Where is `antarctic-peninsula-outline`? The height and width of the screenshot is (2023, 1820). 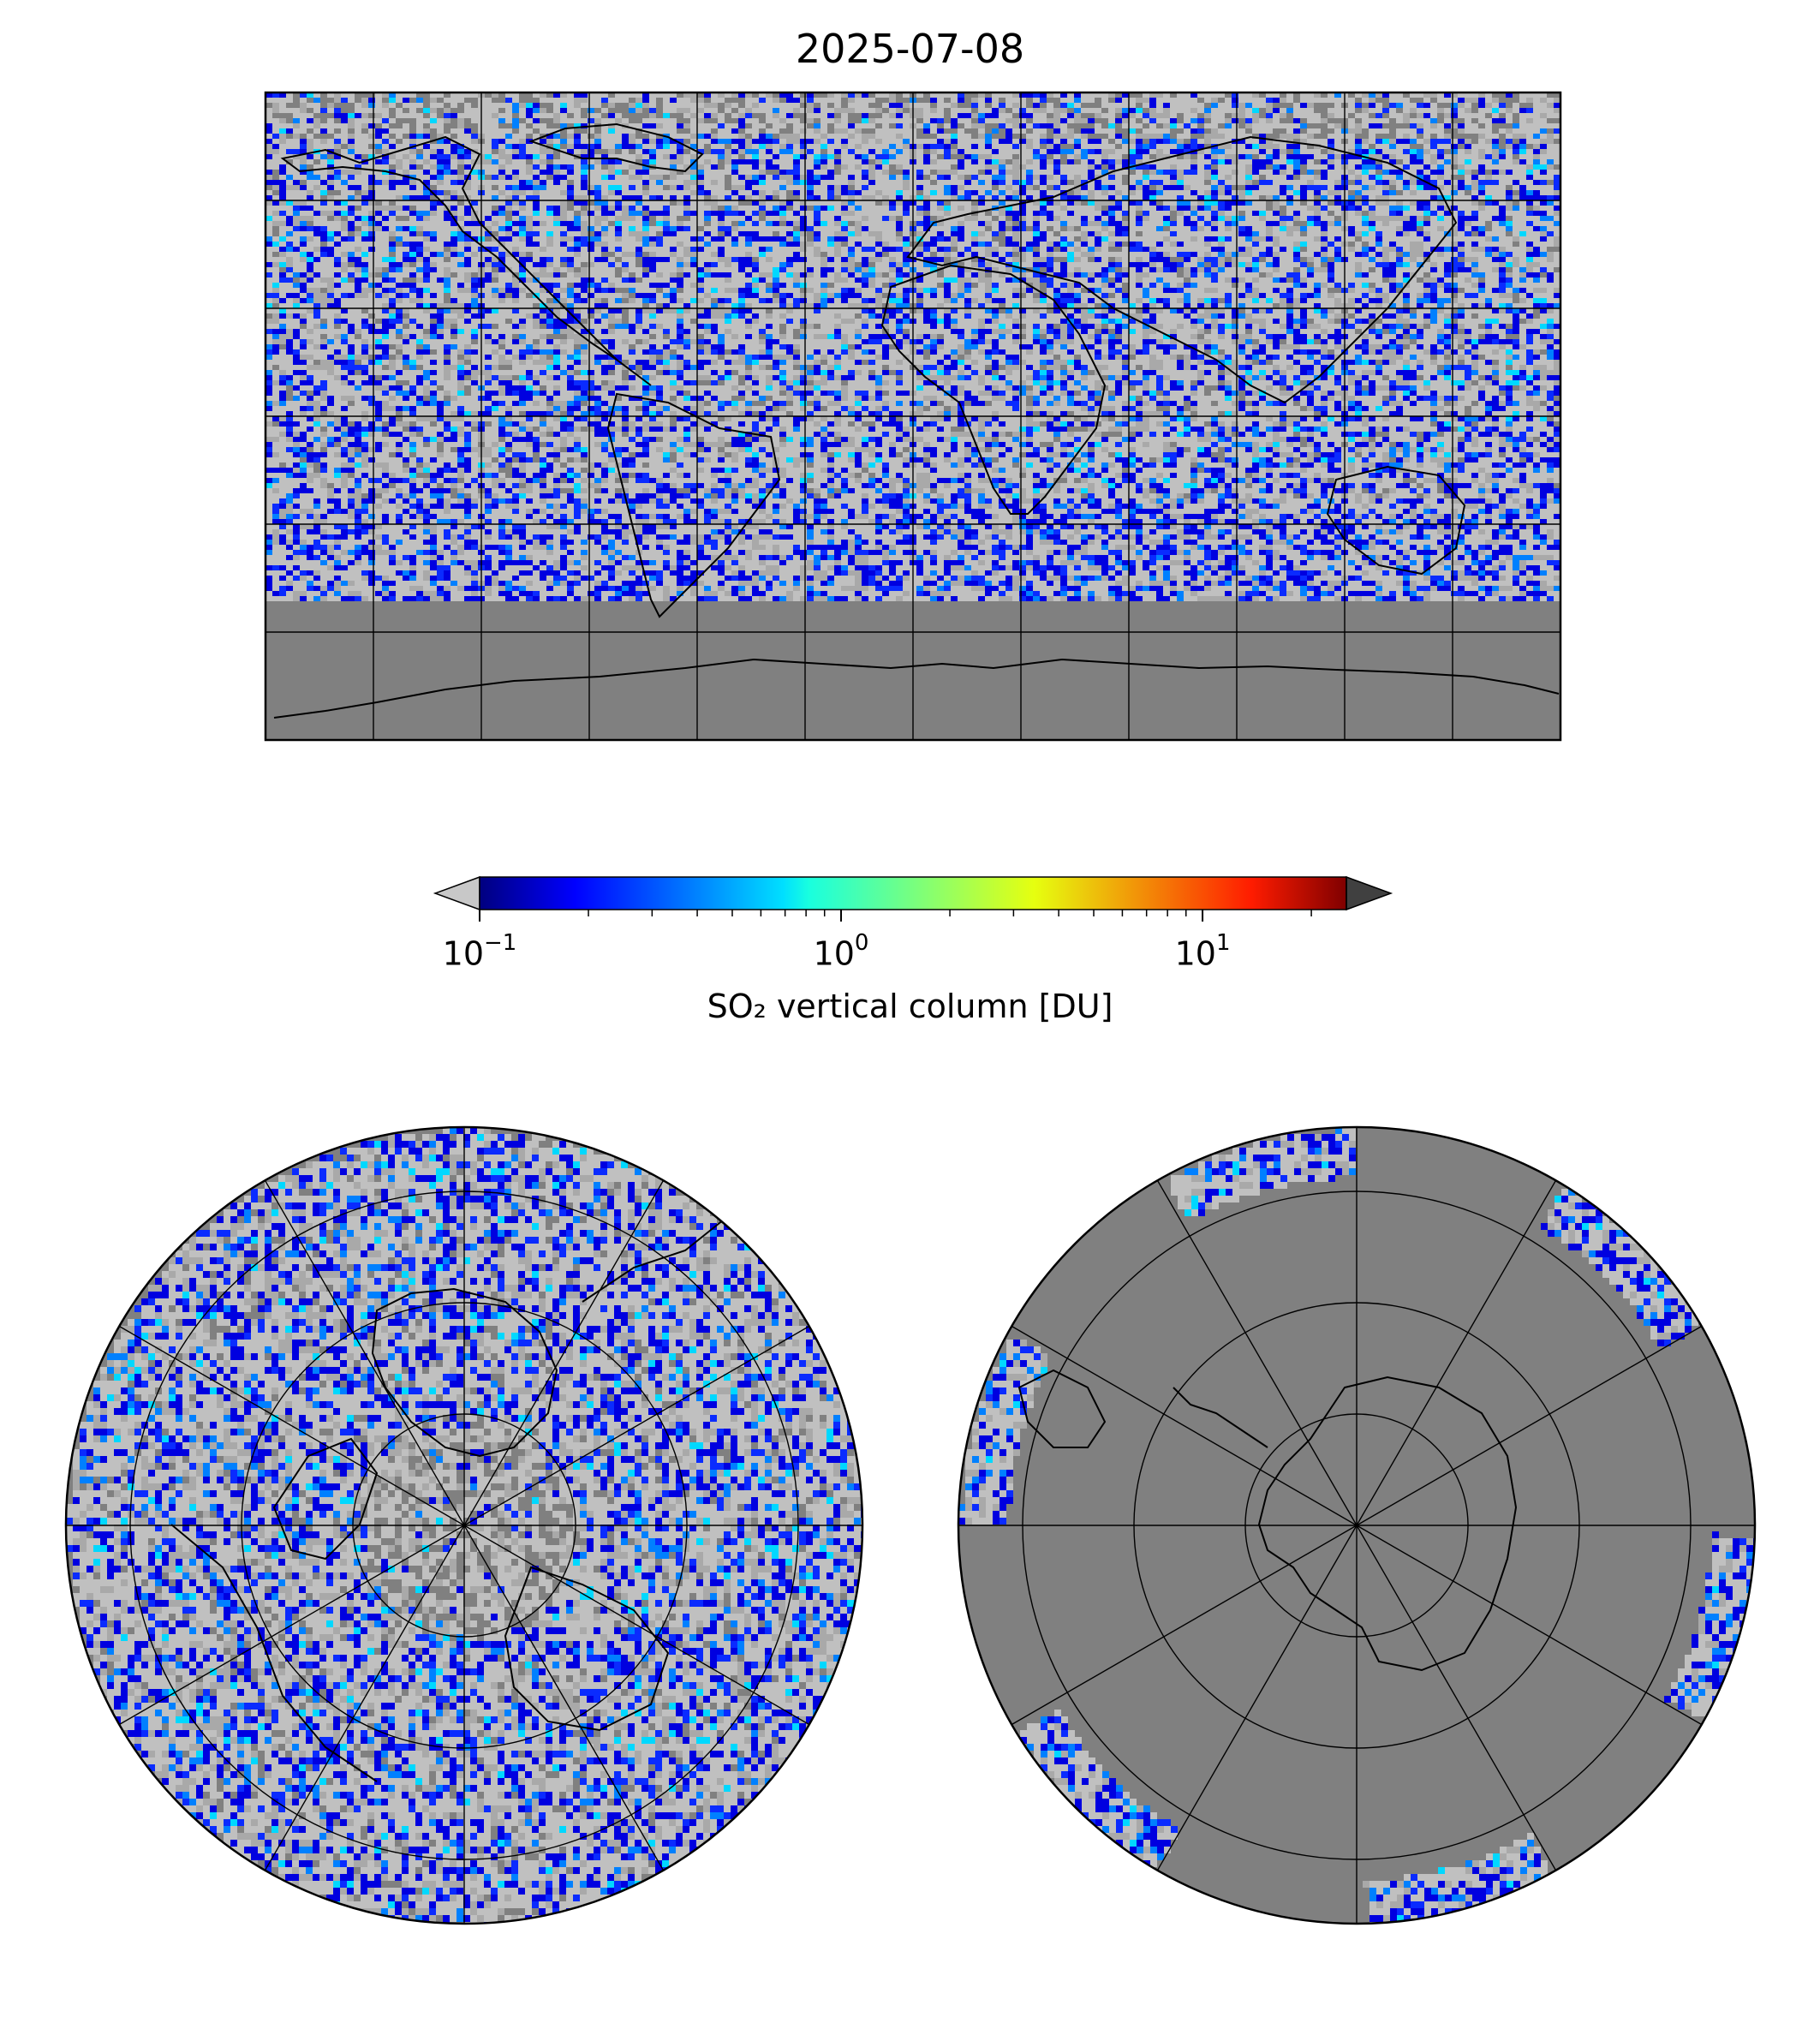 antarctic-peninsula-outline is located at coordinates (1221, 1417).